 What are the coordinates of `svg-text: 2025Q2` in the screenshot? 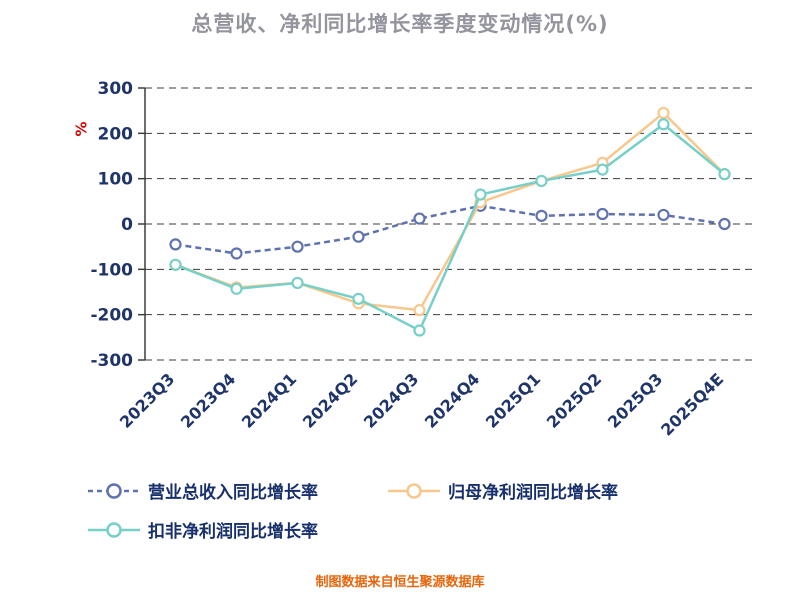 It's located at (574, 400).